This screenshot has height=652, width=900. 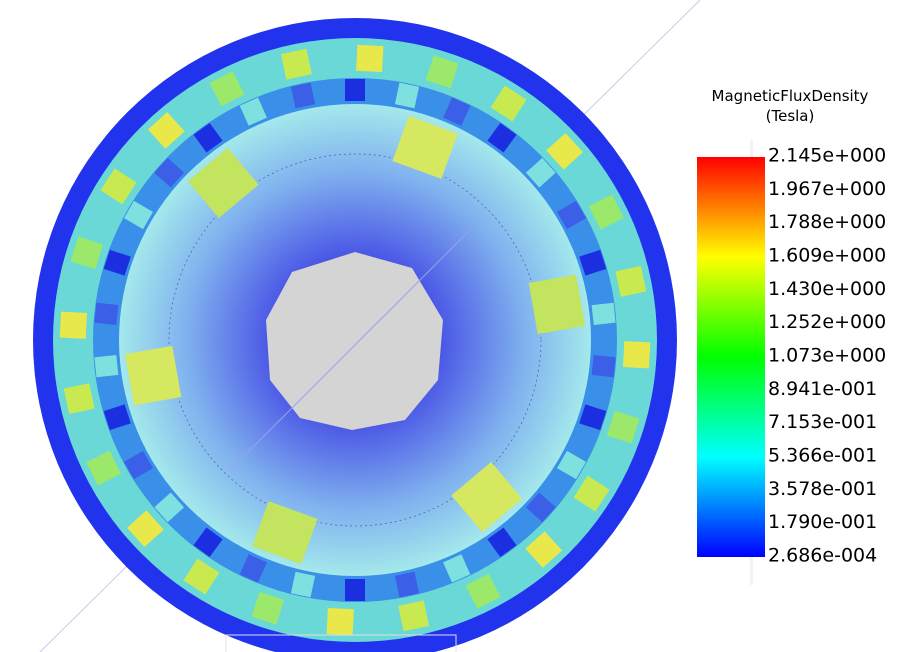 I want to click on legend-unit: (Tesla), so click(x=790, y=116).